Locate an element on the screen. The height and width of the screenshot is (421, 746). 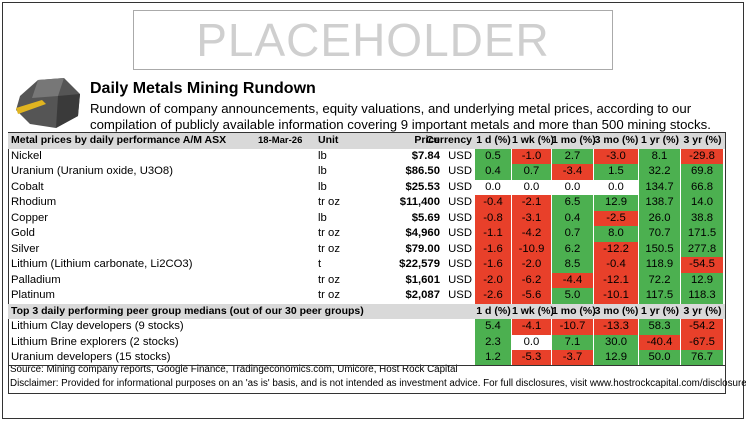
metal-name: Gold is located at coordinates (23, 233).